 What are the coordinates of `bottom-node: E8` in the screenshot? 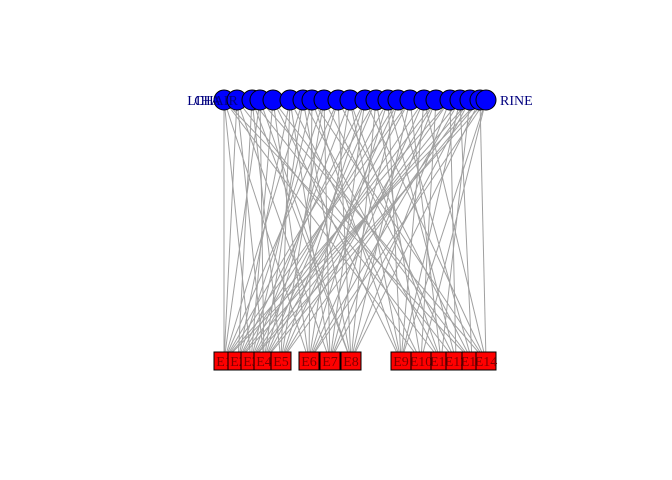 It's located at (351, 361).